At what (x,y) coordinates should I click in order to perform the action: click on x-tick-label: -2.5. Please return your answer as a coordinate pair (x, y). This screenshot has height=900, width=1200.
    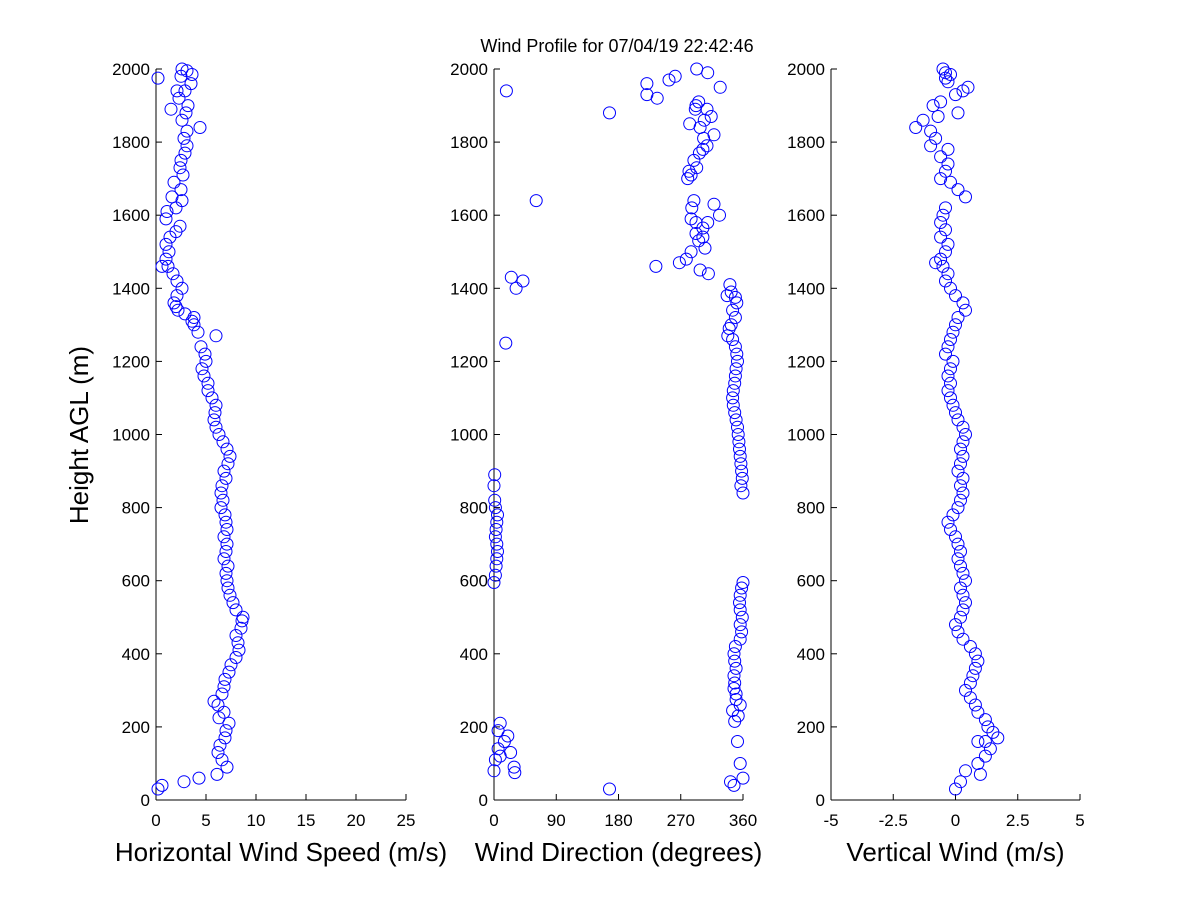
    Looking at the image, I should click on (893, 820).